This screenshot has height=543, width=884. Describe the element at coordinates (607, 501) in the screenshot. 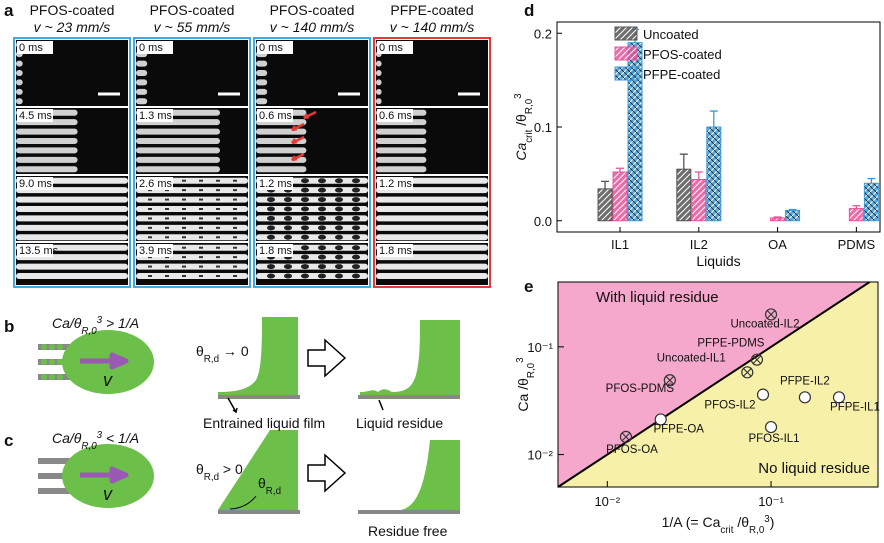

I see `x-tick-label: 10⁻²` at that location.